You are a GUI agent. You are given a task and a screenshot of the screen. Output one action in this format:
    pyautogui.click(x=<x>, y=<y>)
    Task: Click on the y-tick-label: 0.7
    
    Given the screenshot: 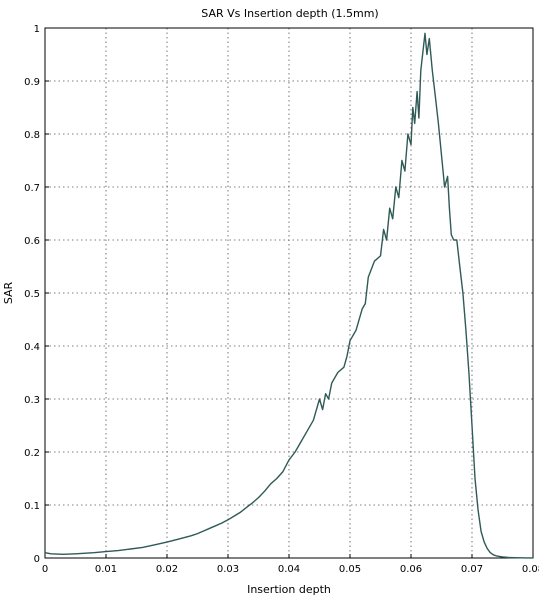 What is the action you would take?
    pyautogui.click(x=32, y=188)
    